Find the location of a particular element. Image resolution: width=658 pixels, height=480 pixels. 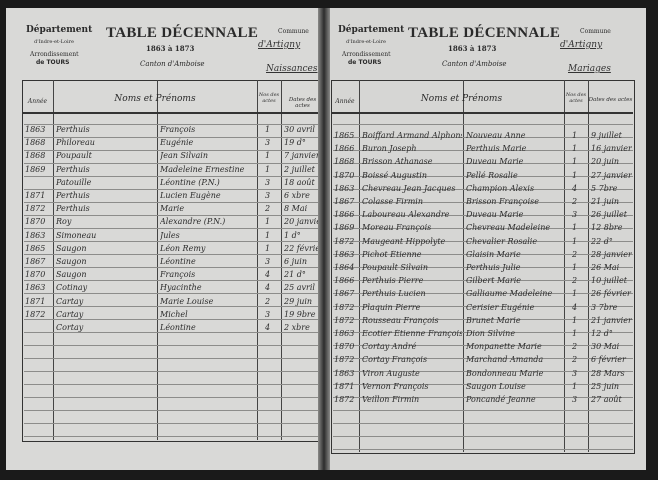

row-act-date: 16 janvier is located at coordinates (611, 149).